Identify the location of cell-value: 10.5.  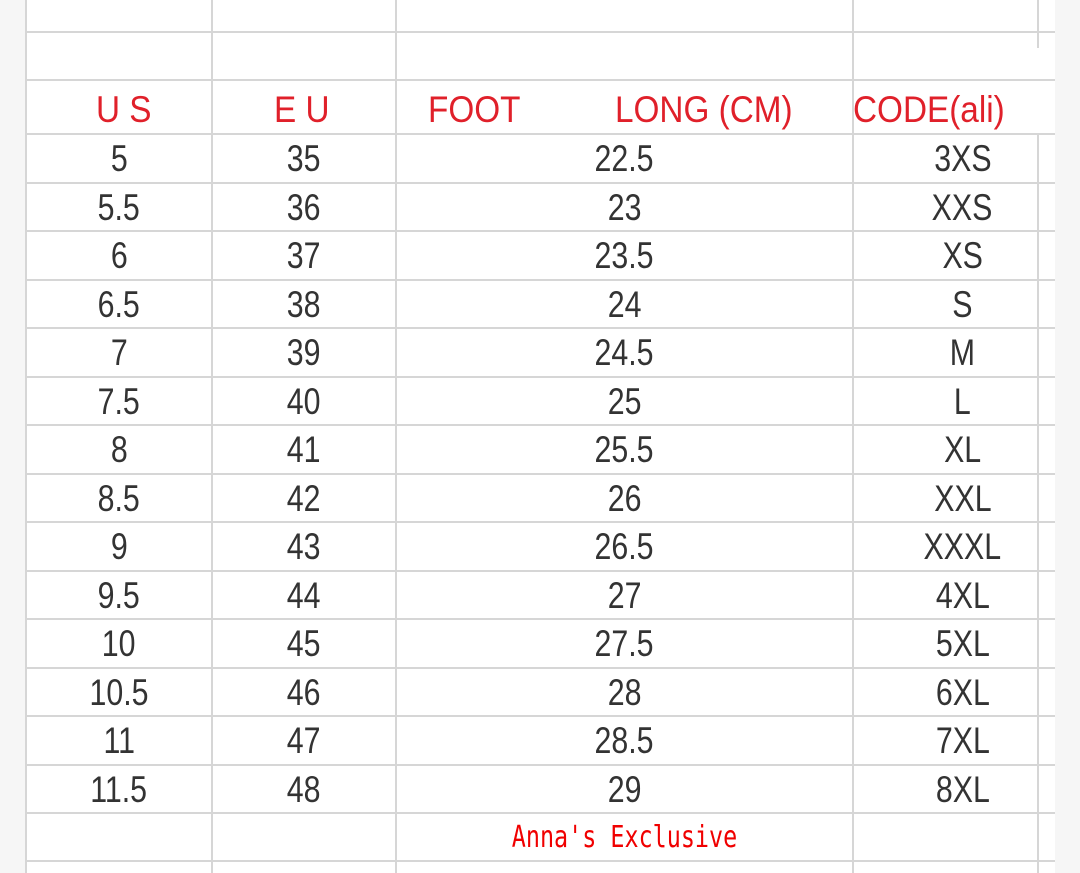
(119, 692).